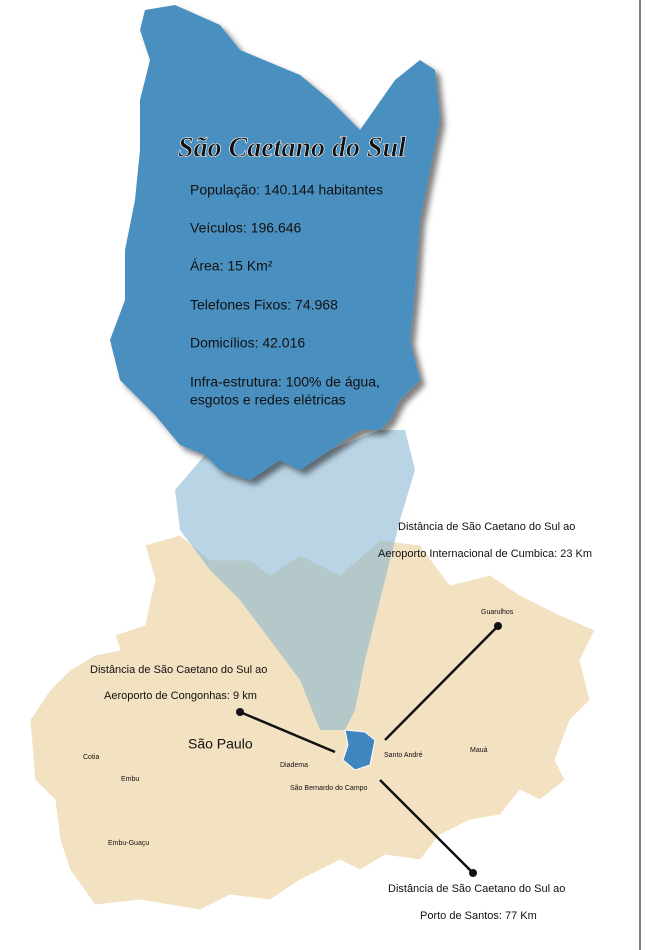 Image resolution: width=645 pixels, height=950 pixels. What do you see at coordinates (130, 779) in the screenshot?
I see `city-label: Embu` at bounding box center [130, 779].